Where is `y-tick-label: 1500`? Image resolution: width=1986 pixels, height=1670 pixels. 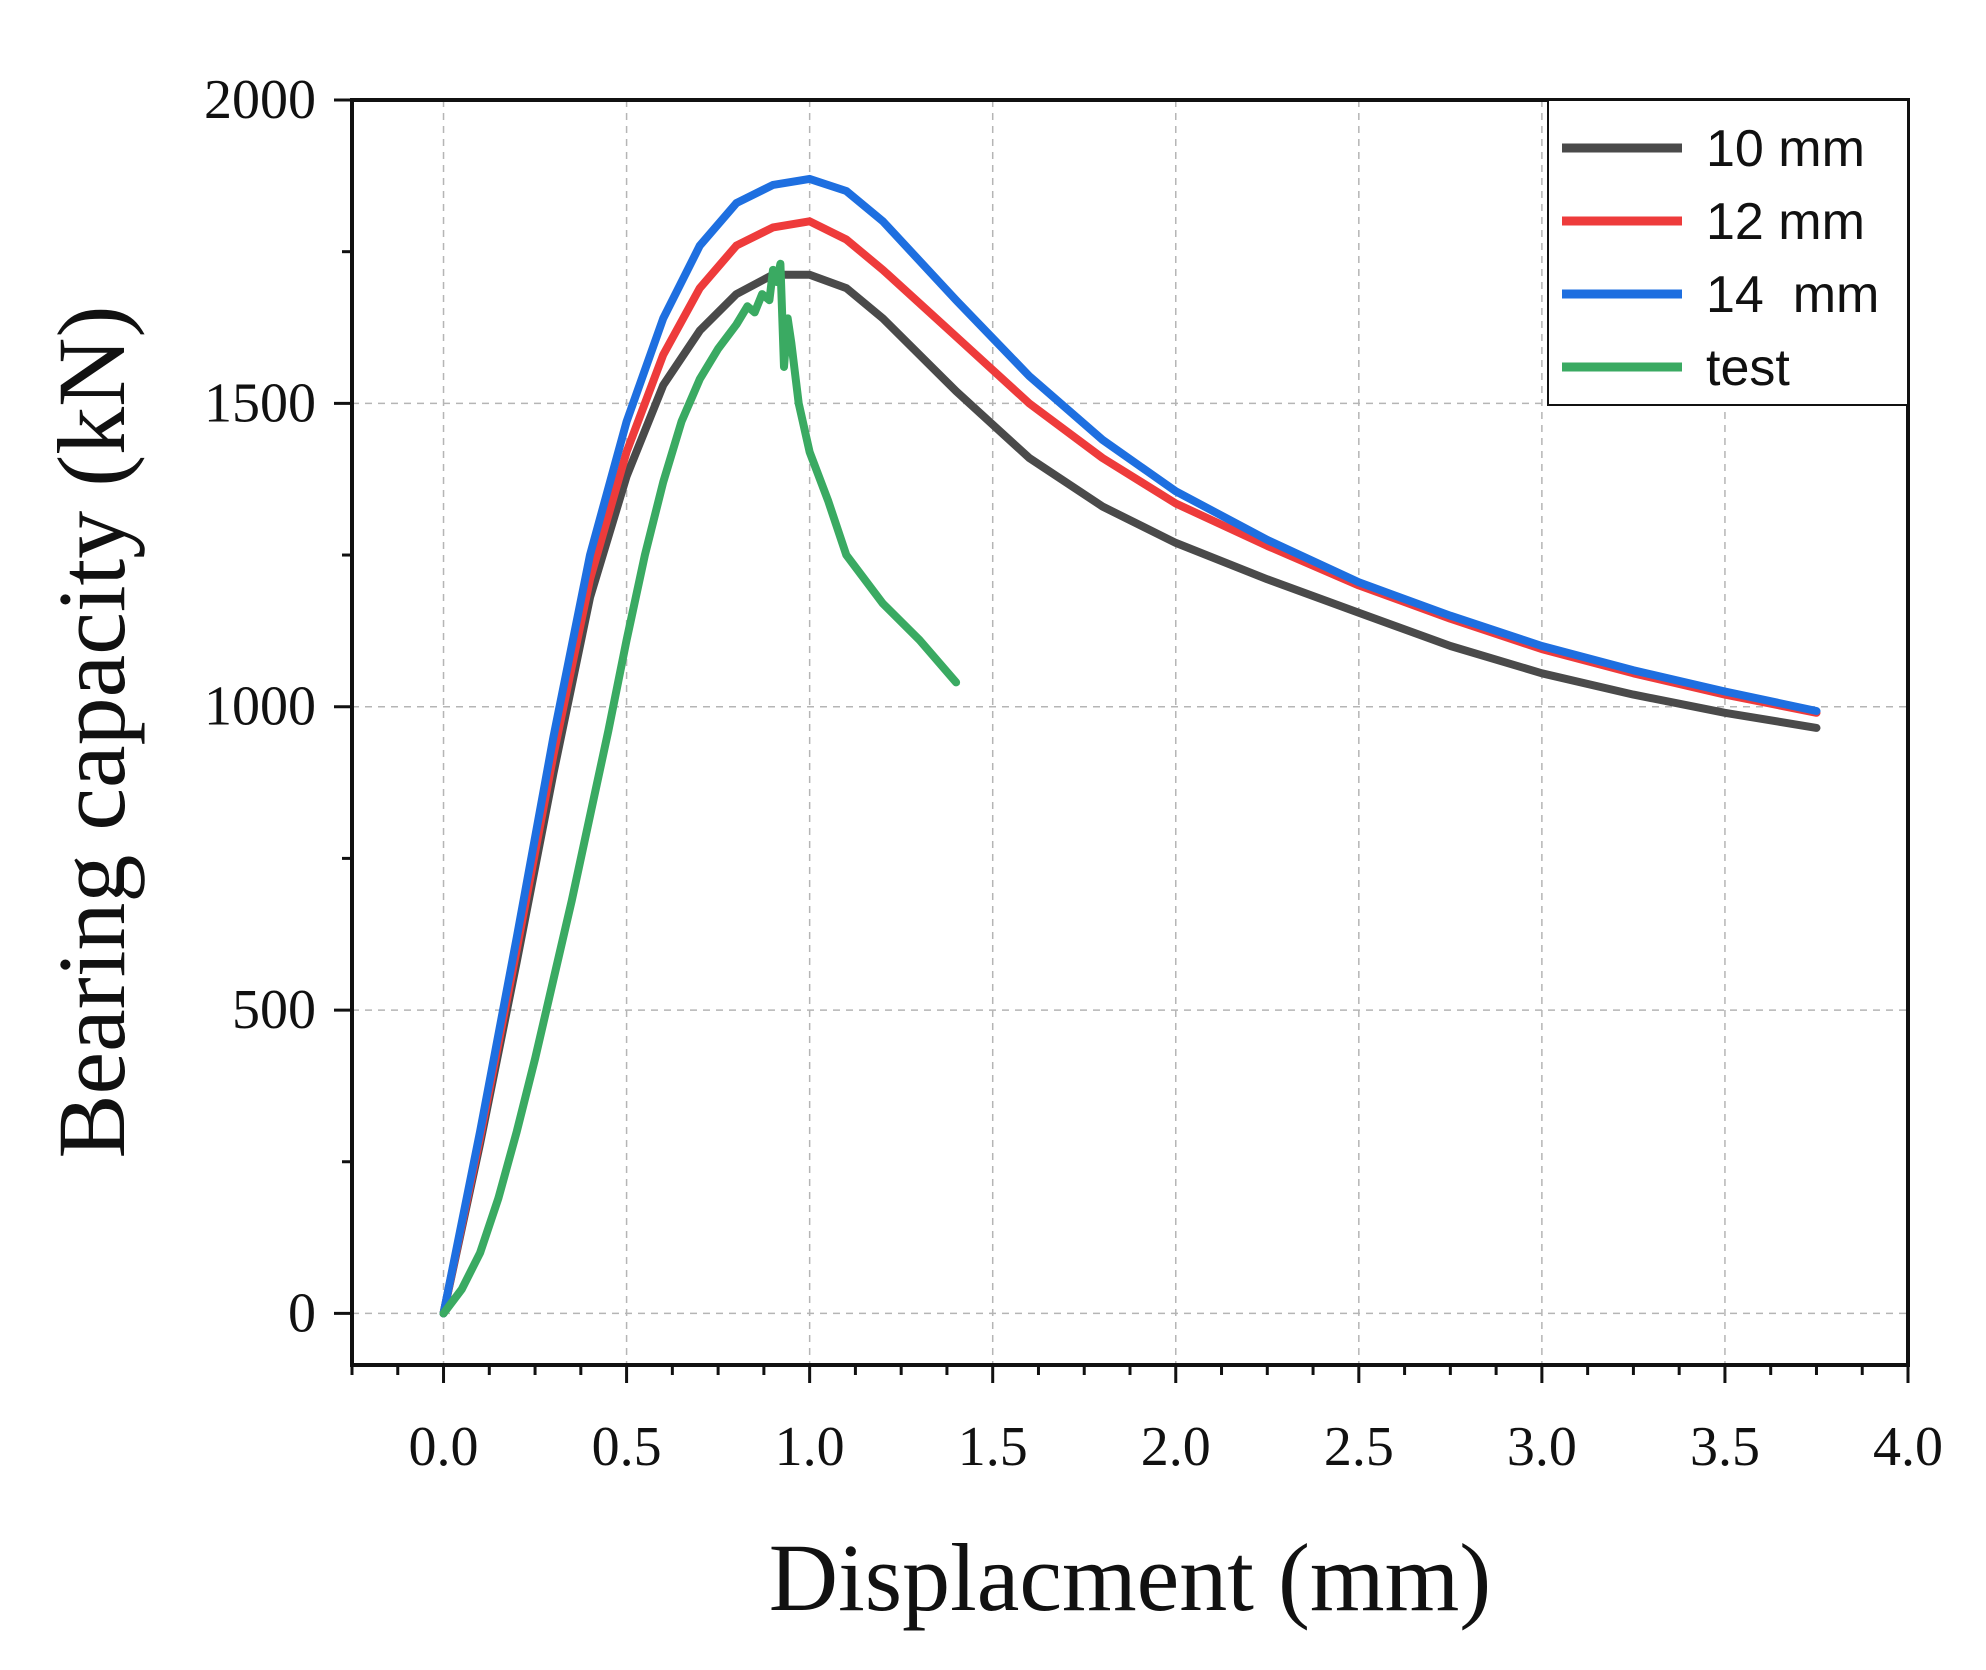 y-tick-label: 1500 is located at coordinates (260, 403).